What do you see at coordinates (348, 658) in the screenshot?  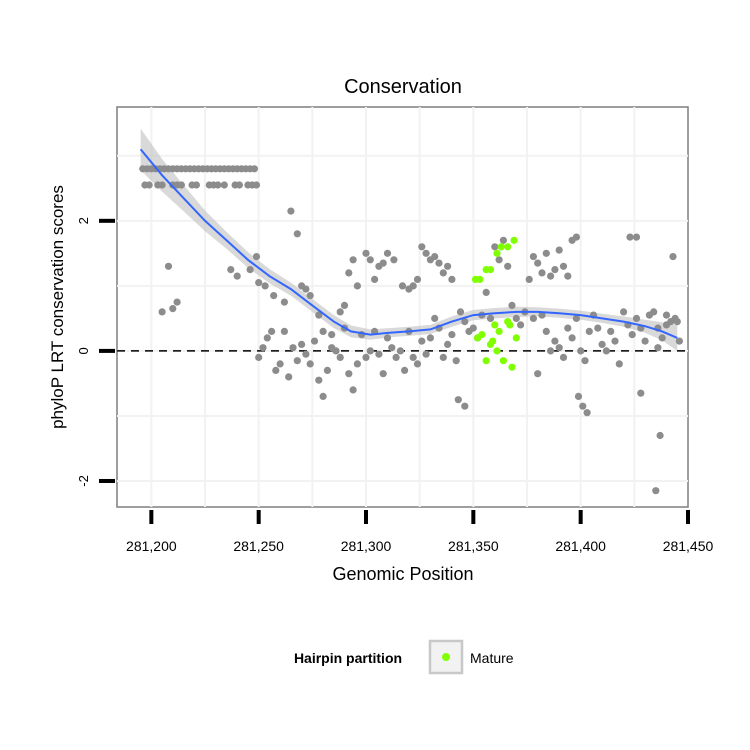 I see `legend-title: Hairpin partition` at bounding box center [348, 658].